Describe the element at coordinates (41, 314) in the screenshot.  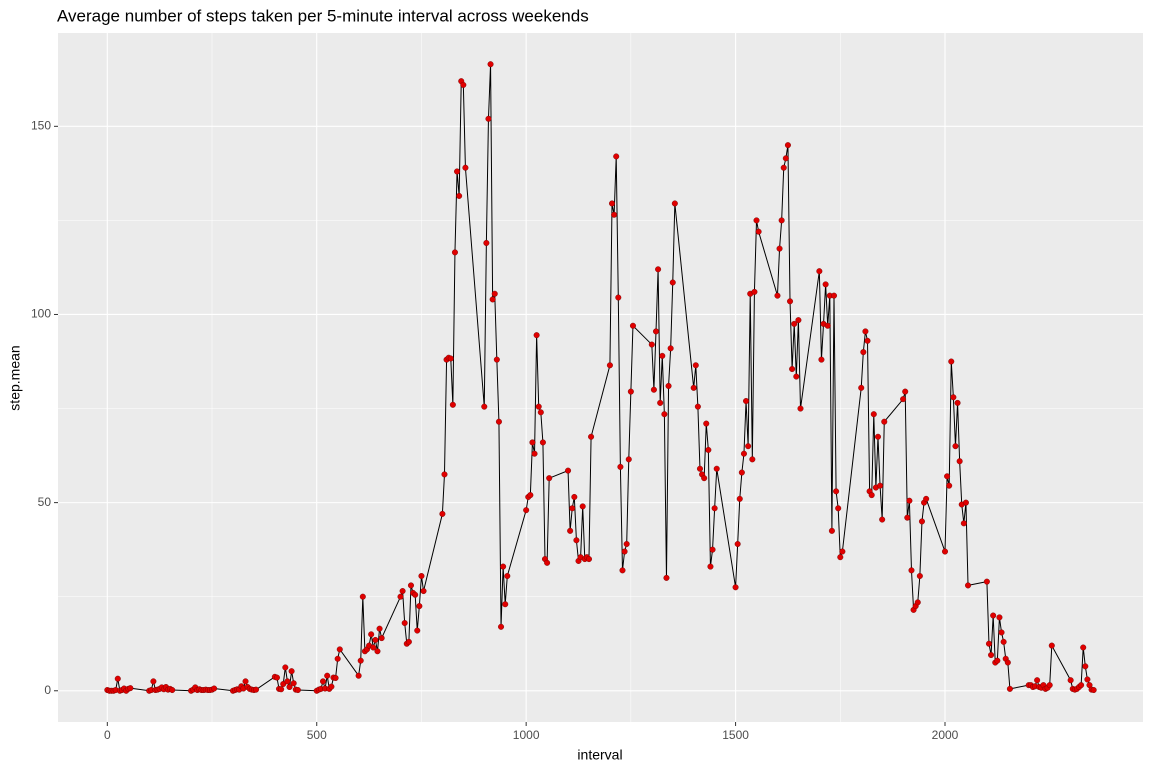
I see `y-tick-label: 100` at that location.